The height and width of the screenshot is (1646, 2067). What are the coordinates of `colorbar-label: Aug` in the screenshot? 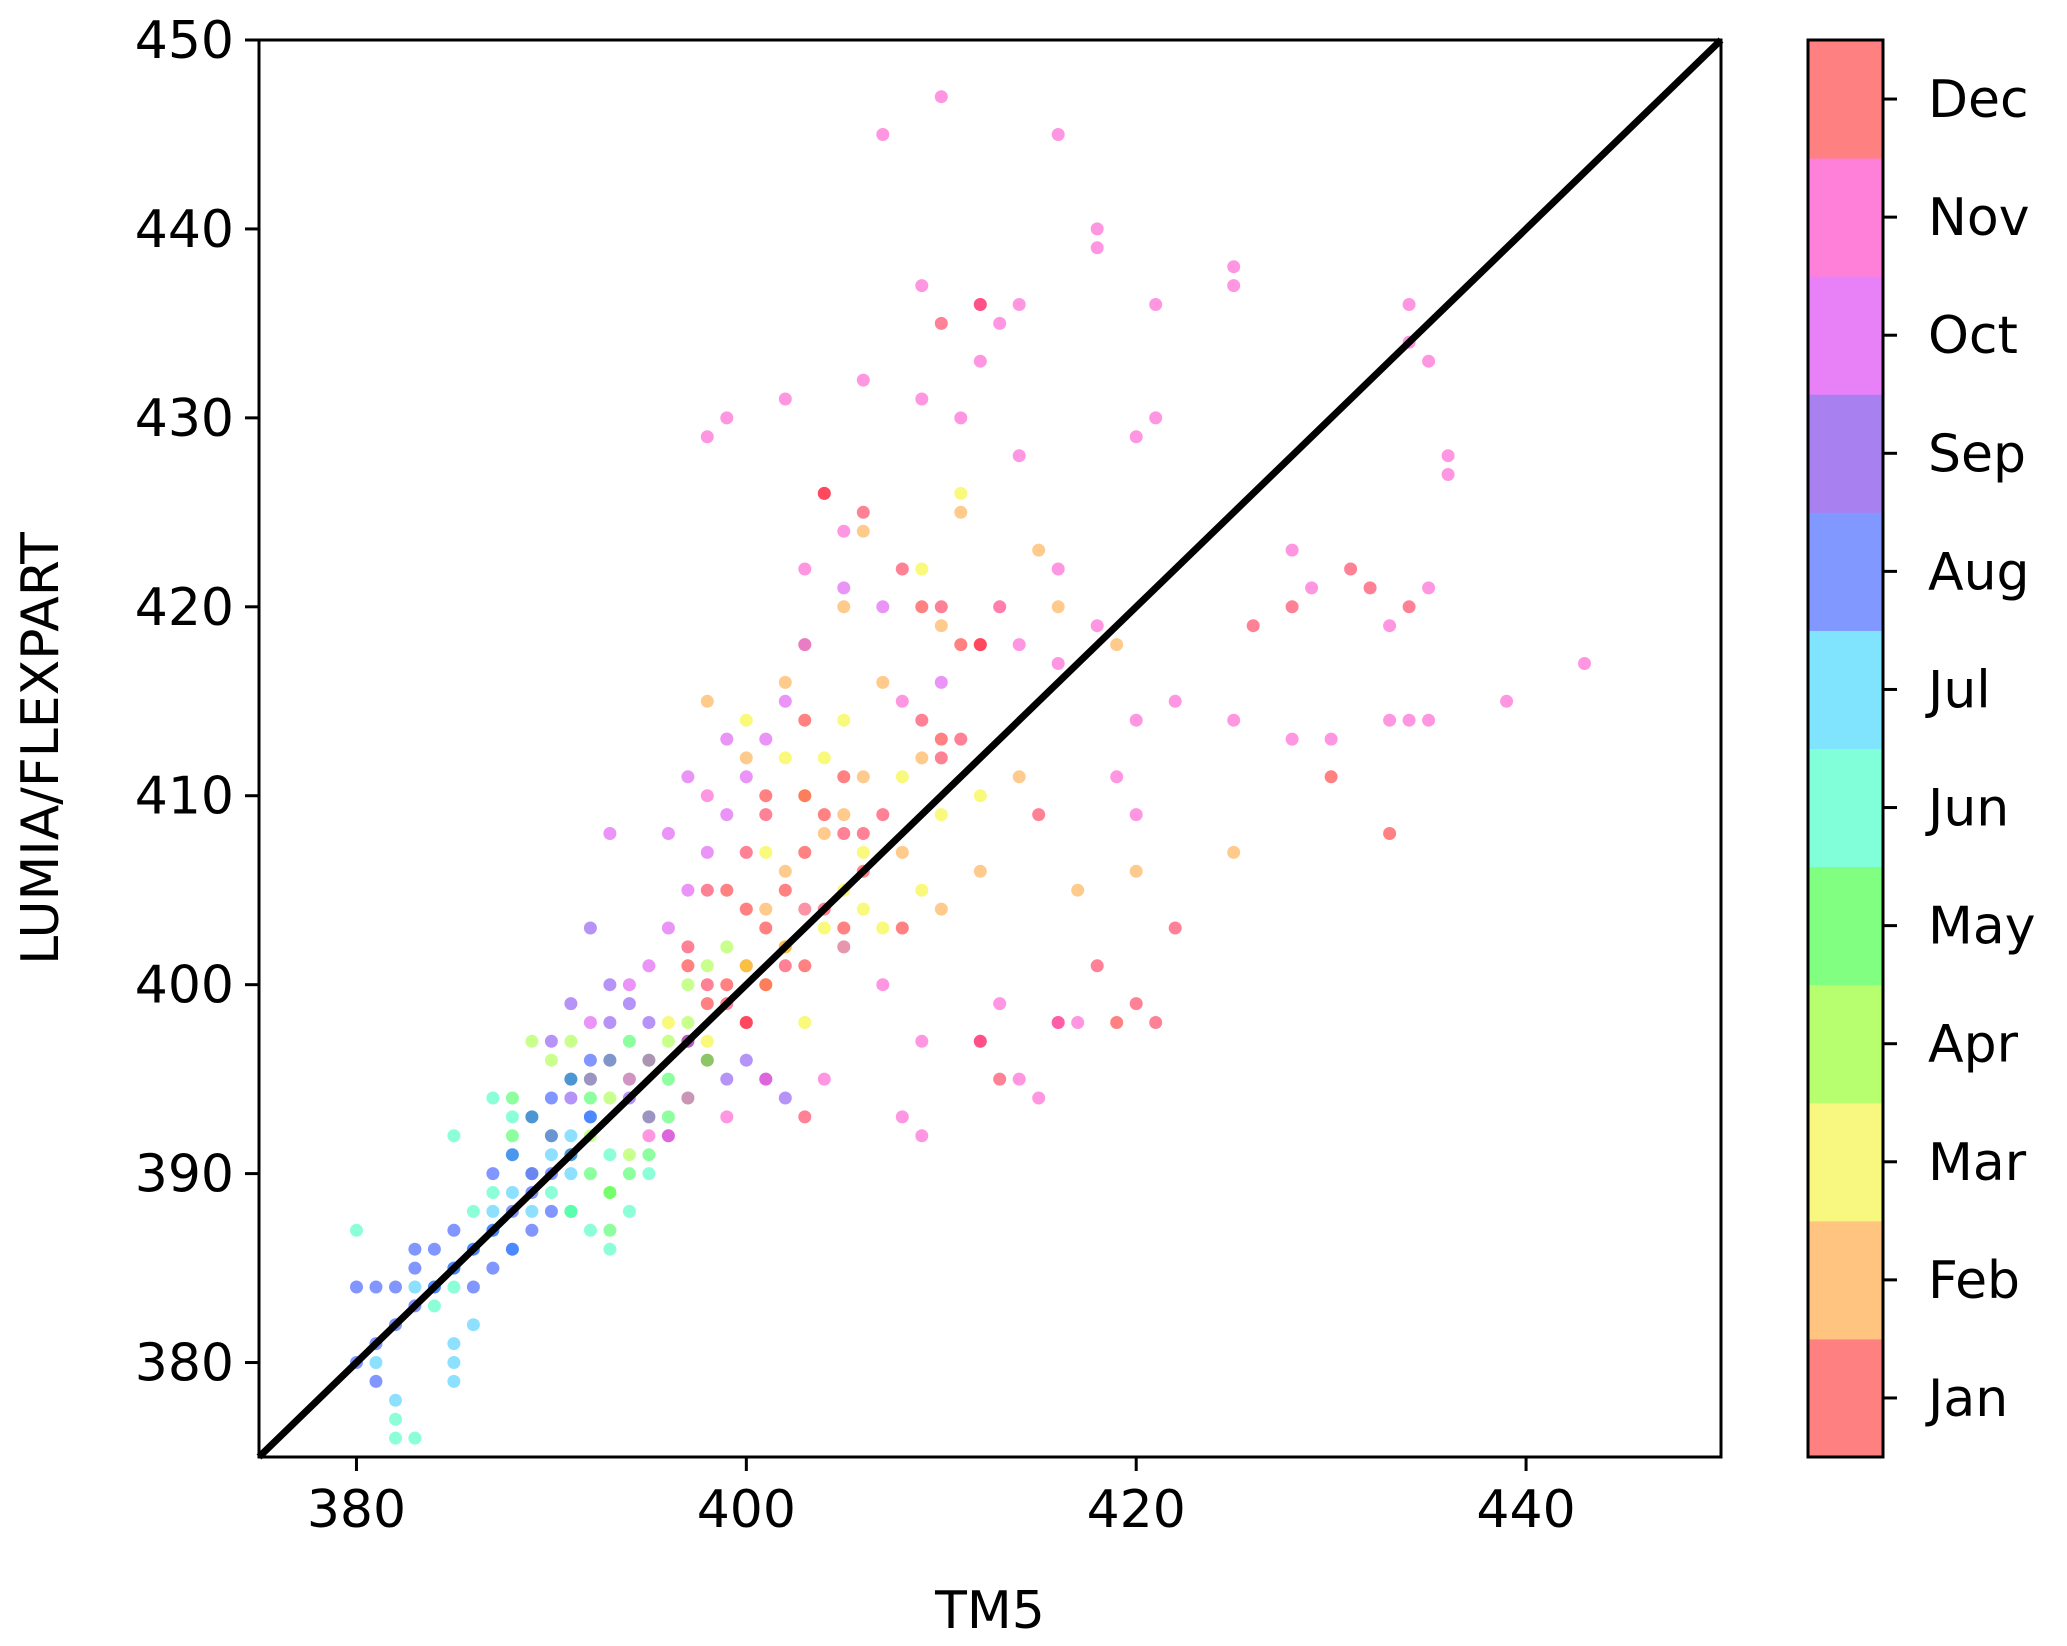 It's located at (1979, 572).